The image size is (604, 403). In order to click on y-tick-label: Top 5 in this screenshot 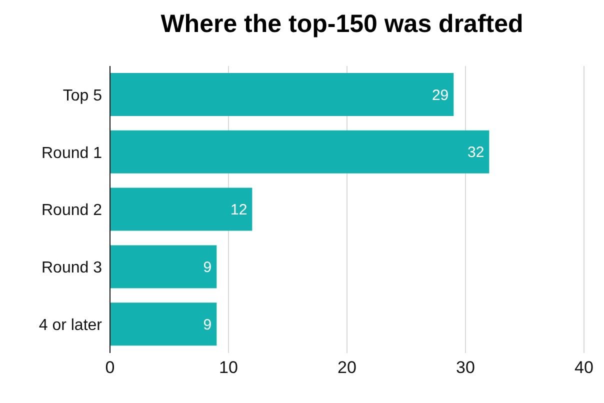, I will do `click(82, 95)`.